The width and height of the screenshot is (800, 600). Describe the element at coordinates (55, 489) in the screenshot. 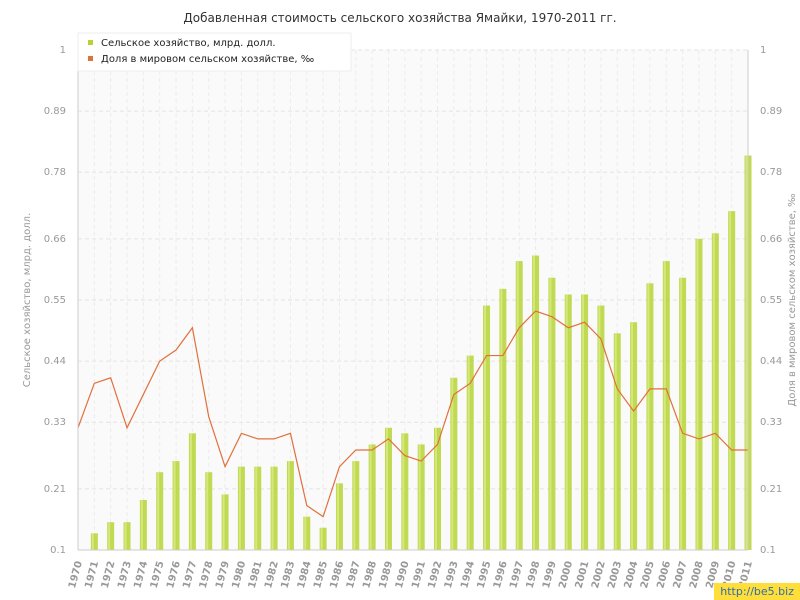

I see `y-tick-left: 0.21` at that location.